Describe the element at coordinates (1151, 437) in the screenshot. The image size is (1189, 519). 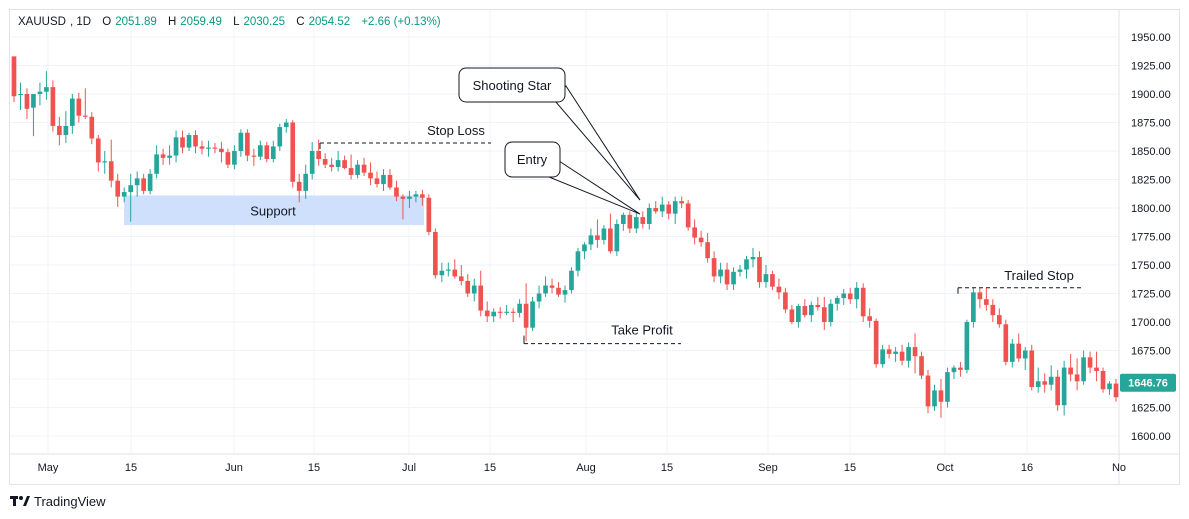
I see `y-tick-label: 1600.00` at that location.